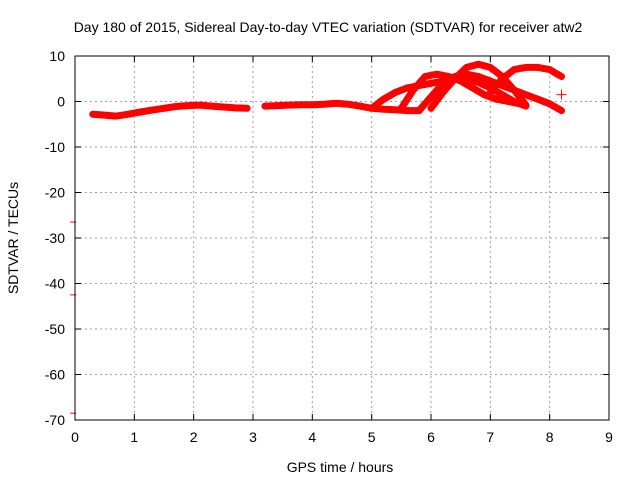 This screenshot has height=480, width=640. What do you see at coordinates (327, 90) in the screenshot?
I see `series-group` at bounding box center [327, 90].